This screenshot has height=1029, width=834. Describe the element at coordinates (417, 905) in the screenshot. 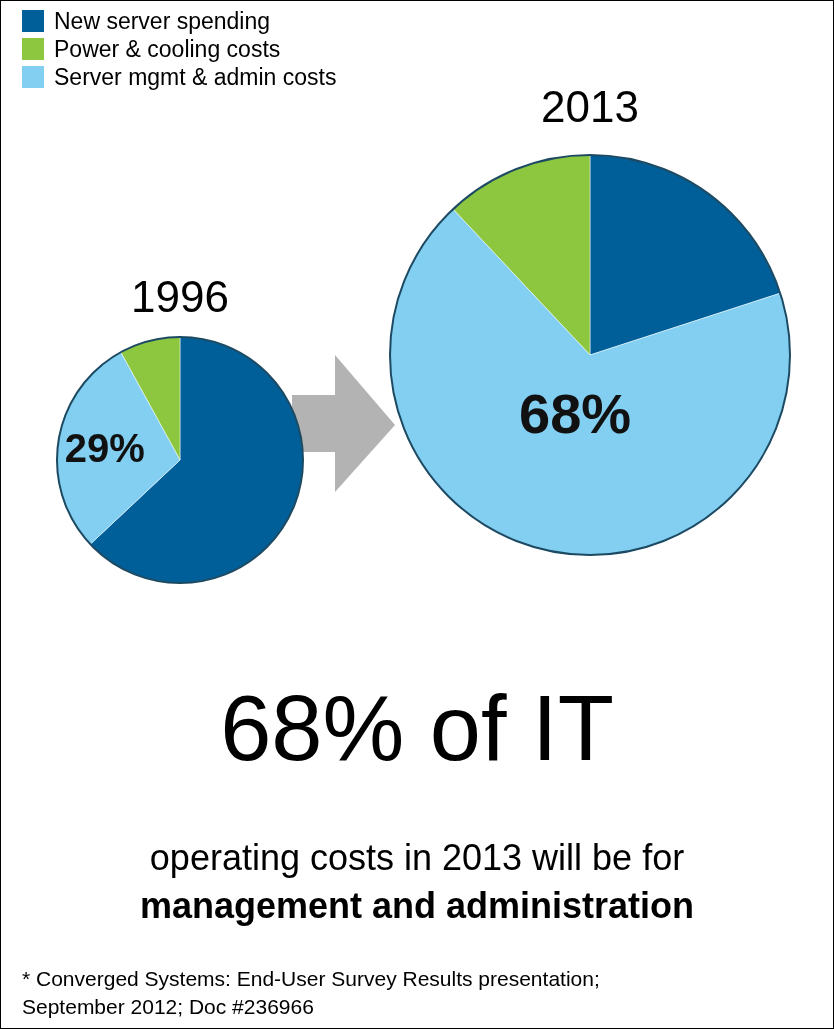

I see `text: management and administration` at that location.